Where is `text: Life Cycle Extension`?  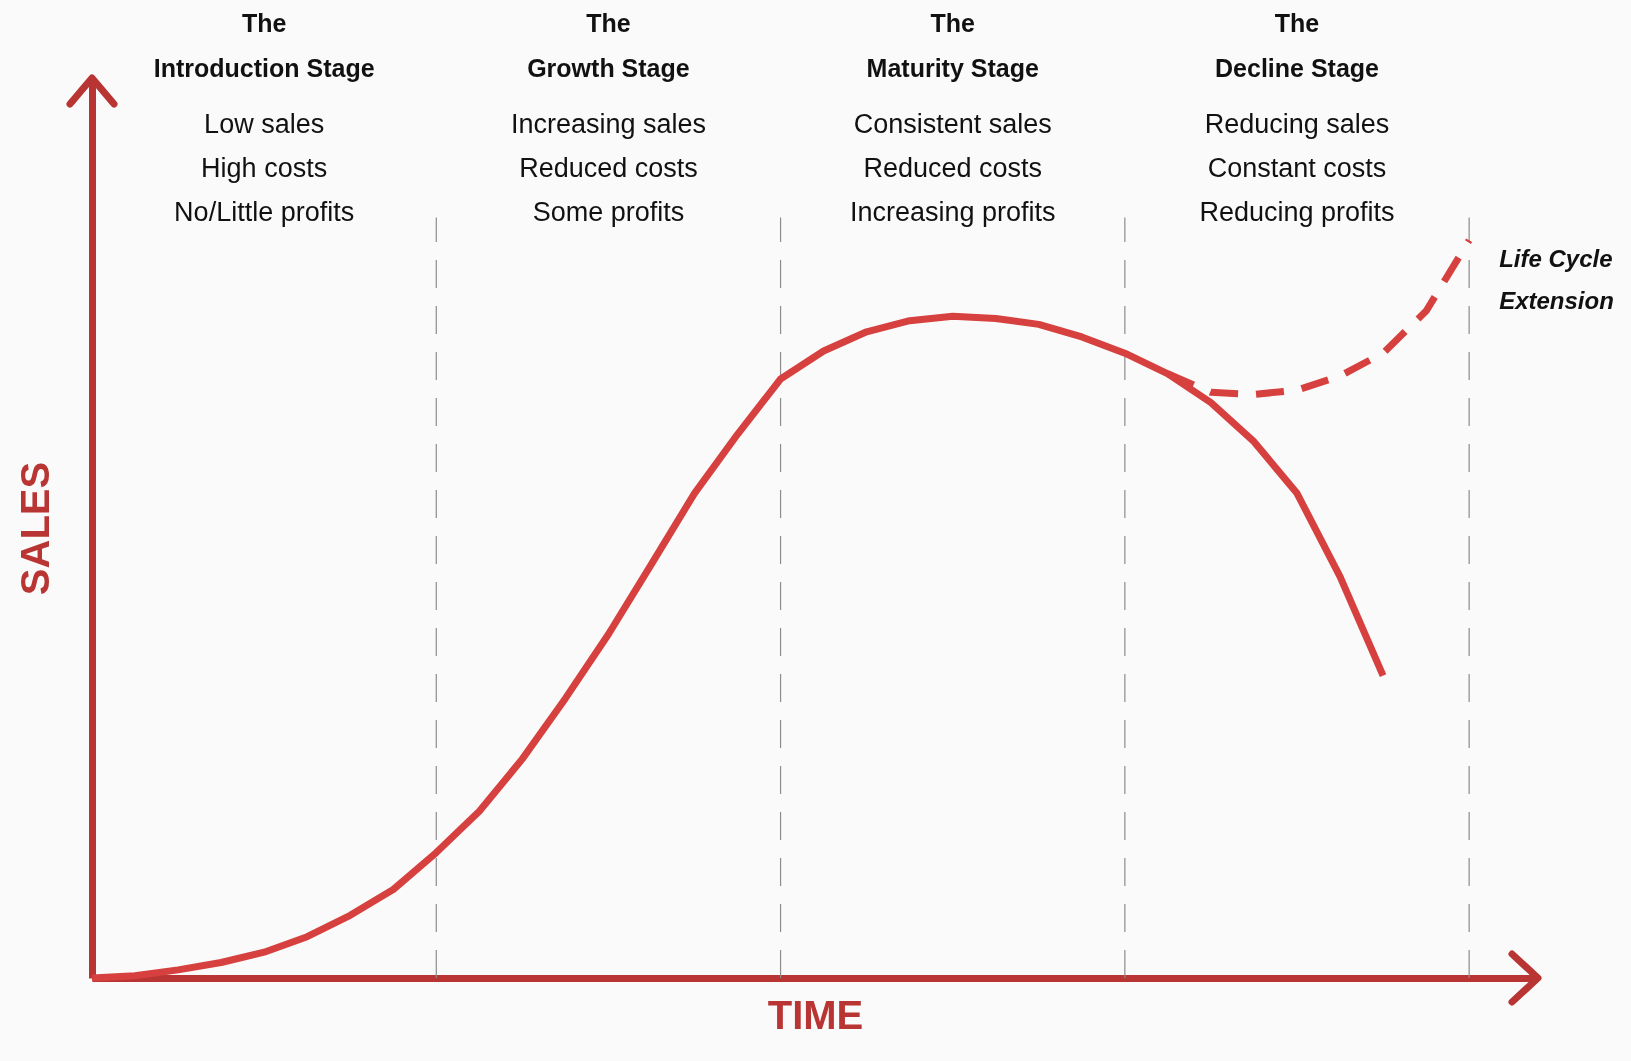 text: Life Cycle Extension is located at coordinates (1556, 280).